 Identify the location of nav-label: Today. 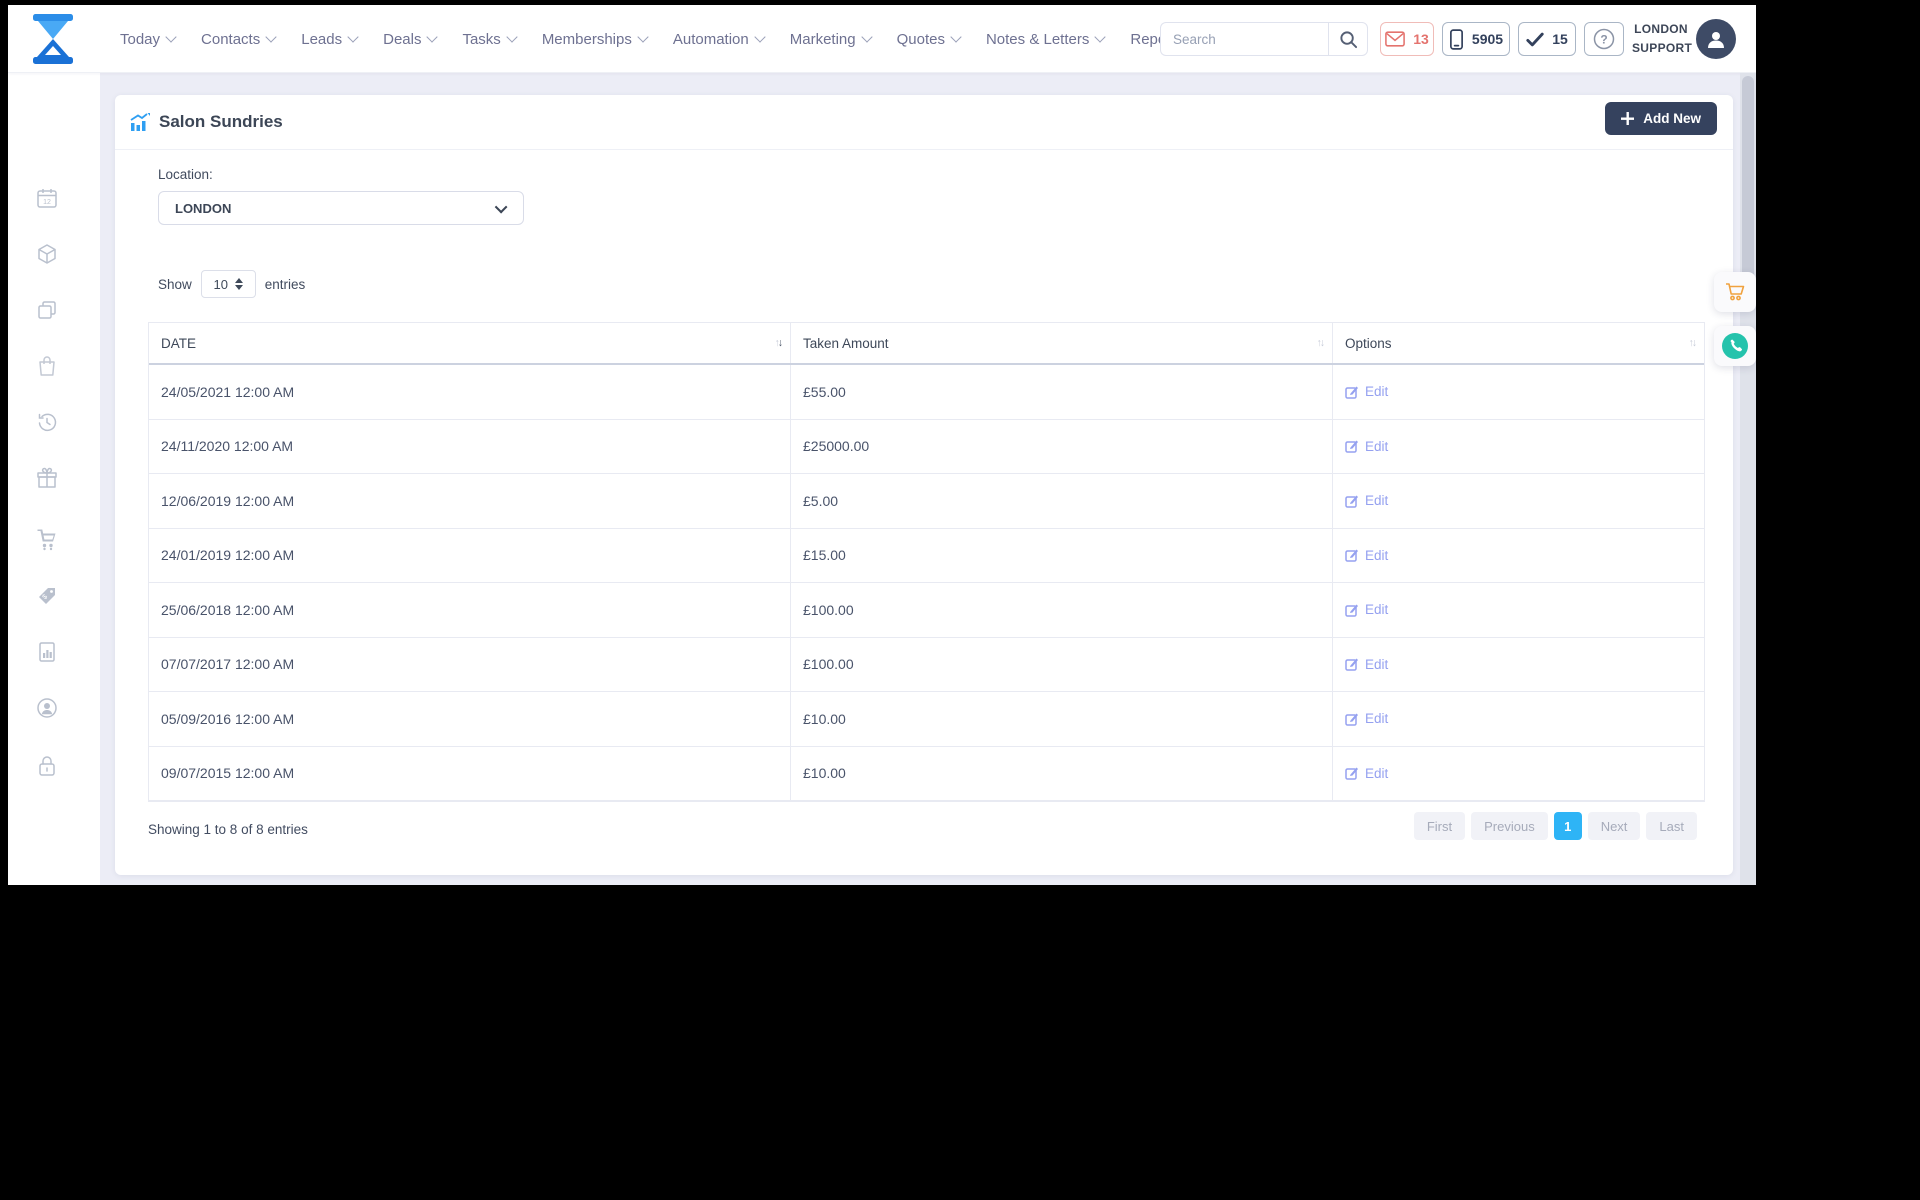
(140, 39).